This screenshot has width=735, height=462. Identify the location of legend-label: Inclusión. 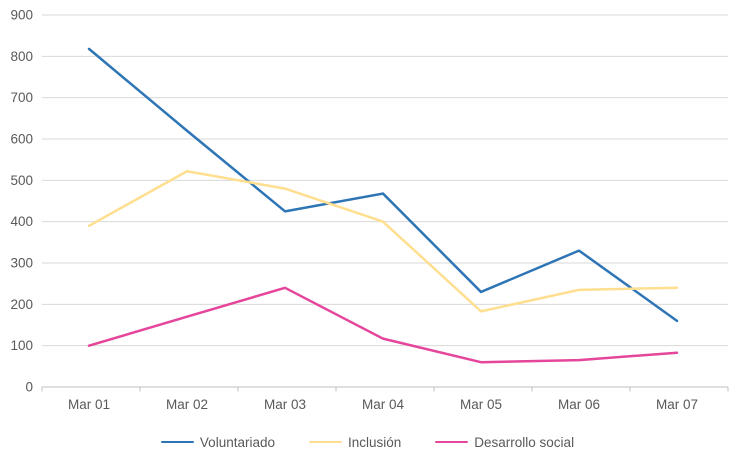
(374, 442).